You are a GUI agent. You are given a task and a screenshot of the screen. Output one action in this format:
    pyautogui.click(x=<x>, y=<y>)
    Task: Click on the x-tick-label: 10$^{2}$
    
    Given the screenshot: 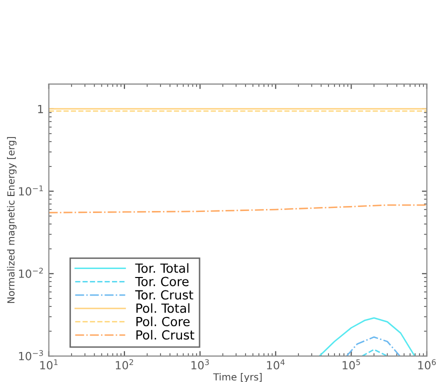 What is the action you would take?
    pyautogui.click(x=125, y=364)
    